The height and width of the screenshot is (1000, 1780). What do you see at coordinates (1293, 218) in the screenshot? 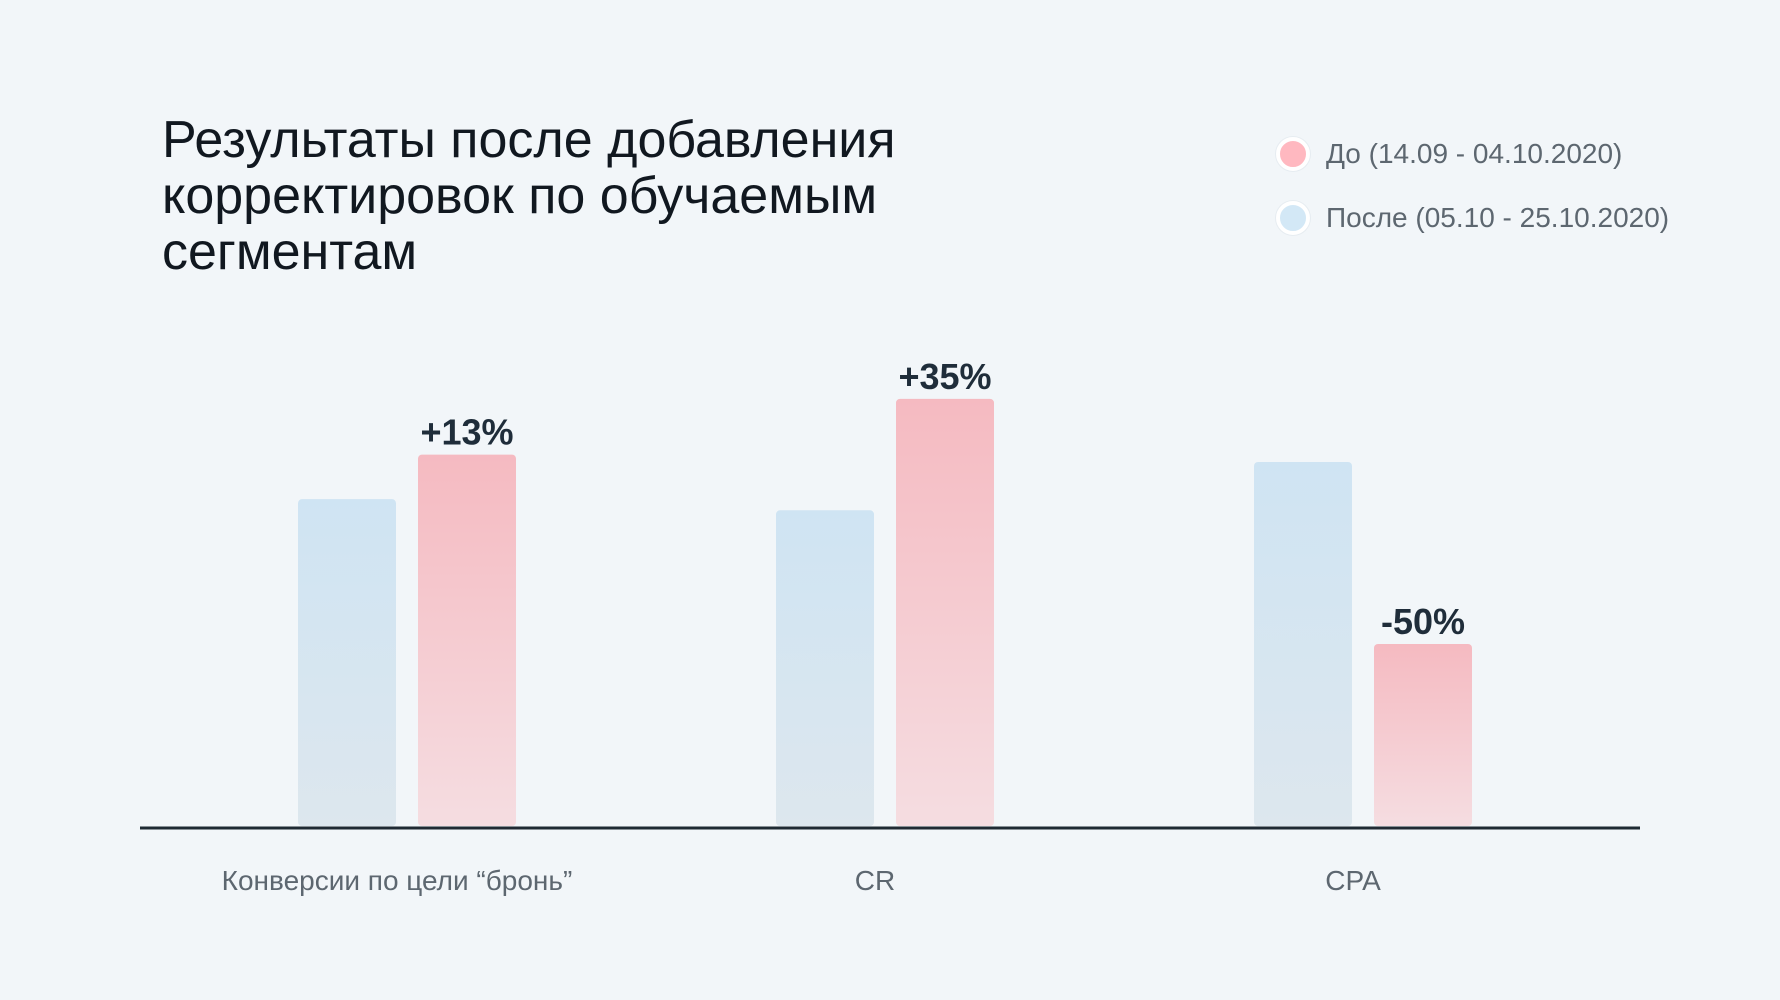
I see `legend-dot-after-icon` at bounding box center [1293, 218].